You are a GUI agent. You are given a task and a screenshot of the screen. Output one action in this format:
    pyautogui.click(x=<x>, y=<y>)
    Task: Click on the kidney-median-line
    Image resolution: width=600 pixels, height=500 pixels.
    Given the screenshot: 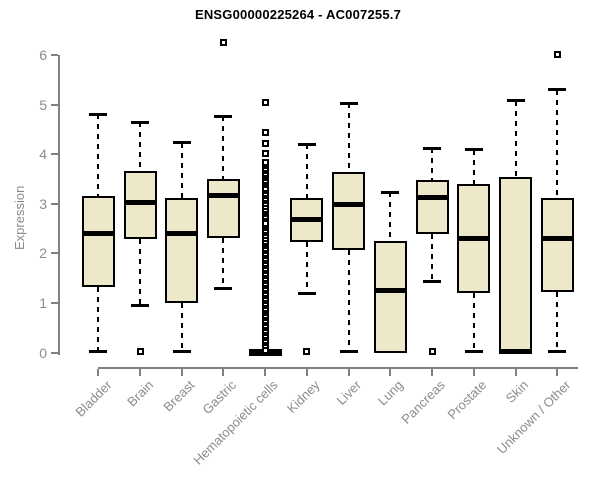 What is the action you would take?
    pyautogui.click(x=307, y=219)
    